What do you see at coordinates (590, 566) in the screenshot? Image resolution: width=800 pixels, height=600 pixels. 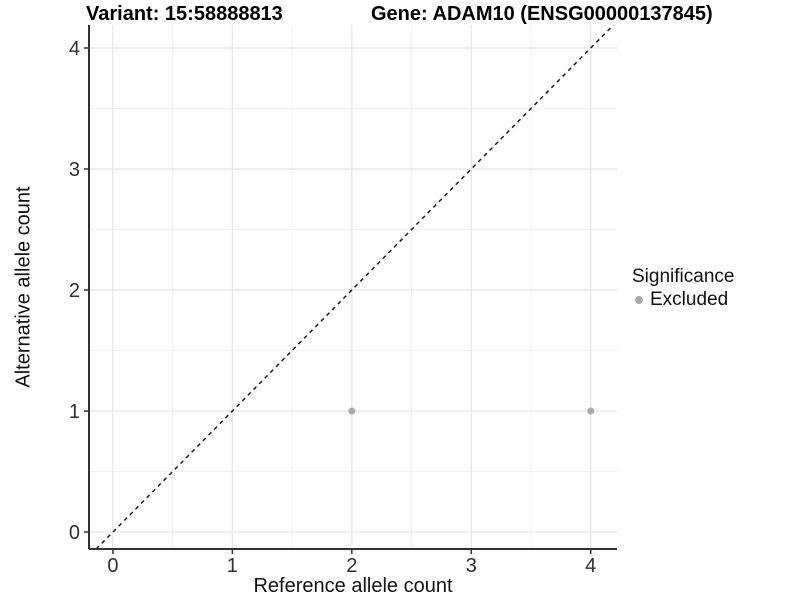 I see `x-tick-label: 4` at bounding box center [590, 566].